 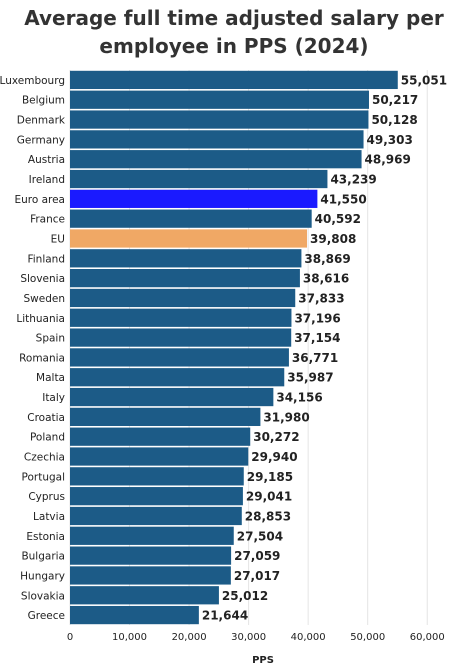 What do you see at coordinates (189, 637) in the screenshot?
I see `x-tick-label: 20,000` at bounding box center [189, 637].